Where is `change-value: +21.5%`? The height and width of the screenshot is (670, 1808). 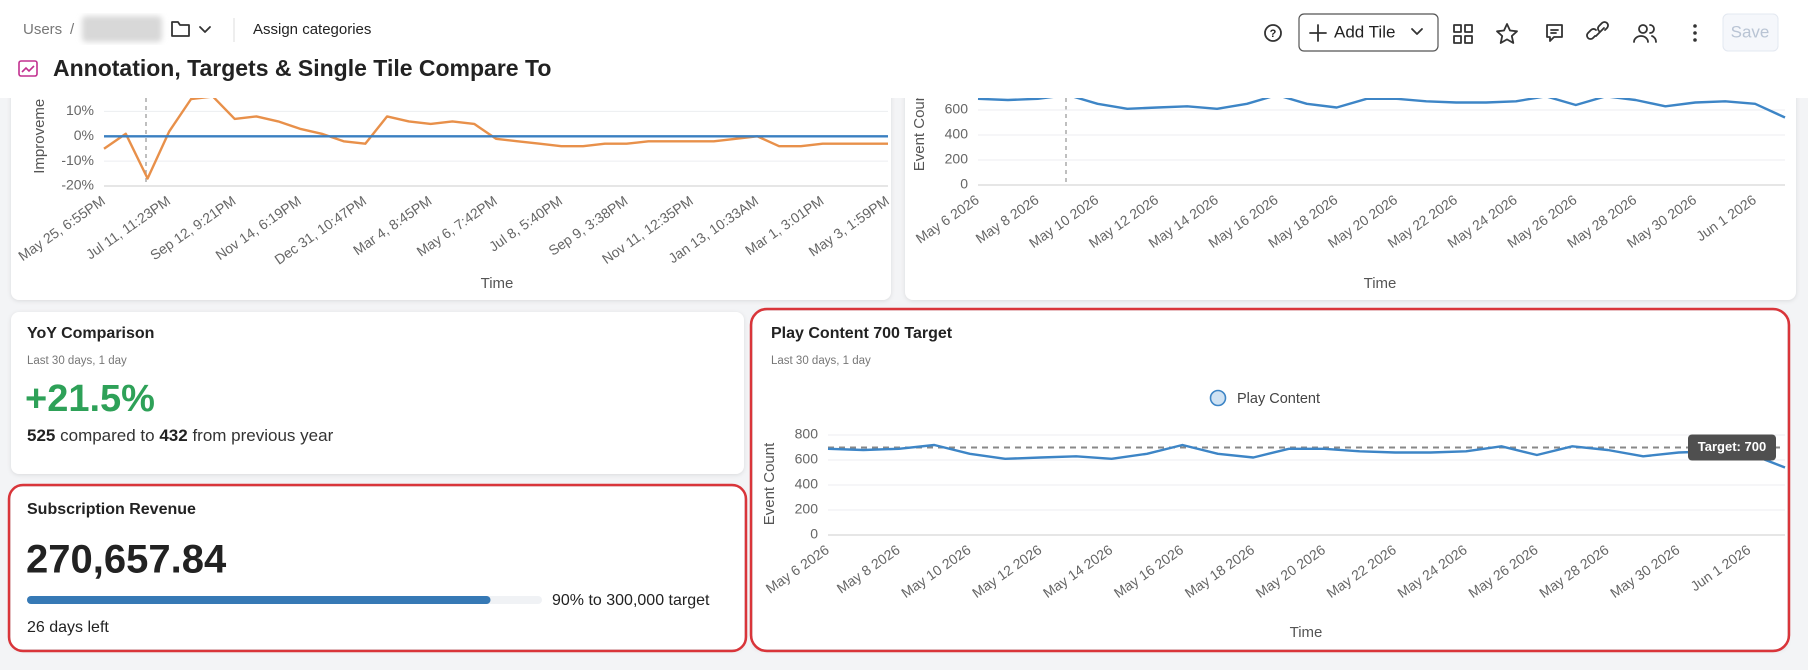 change-value: +21.5% is located at coordinates (90, 399).